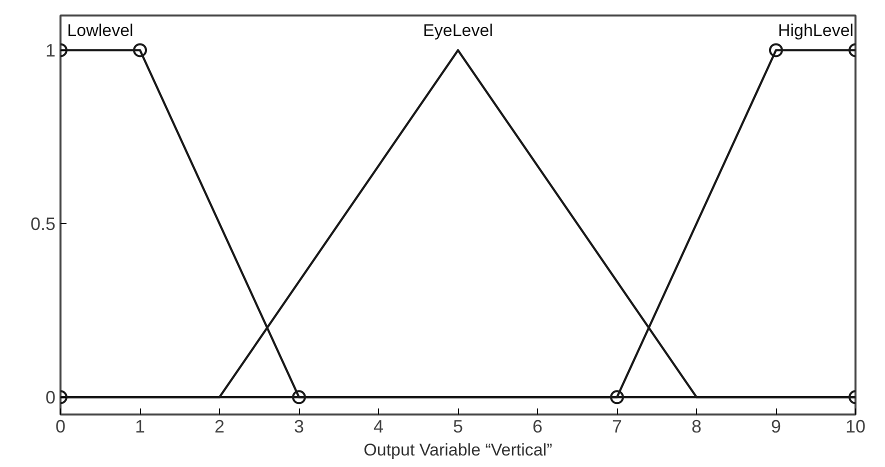 This screenshot has width=885, height=467. I want to click on x-tick-label: 2, so click(219, 426).